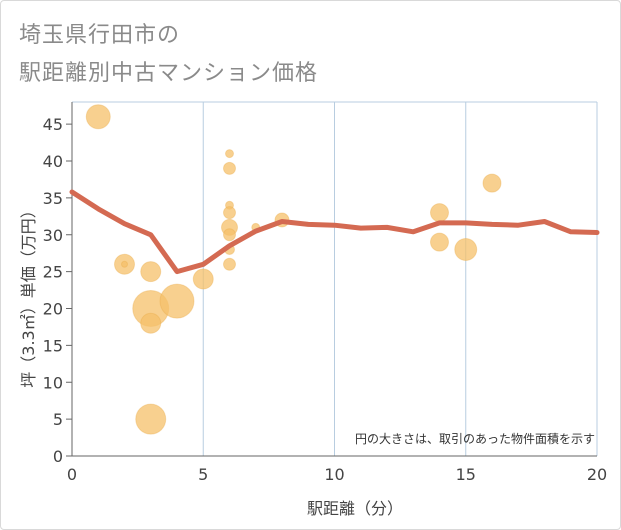  I want to click on x-tick-label: 5, so click(203, 474).